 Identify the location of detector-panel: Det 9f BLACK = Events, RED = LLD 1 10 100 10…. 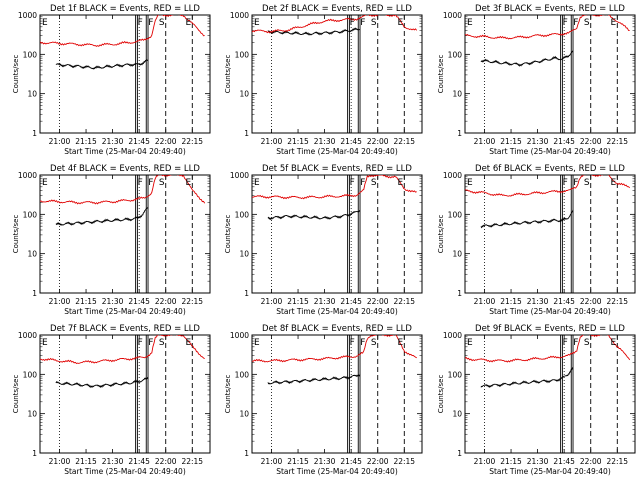
(536, 400).